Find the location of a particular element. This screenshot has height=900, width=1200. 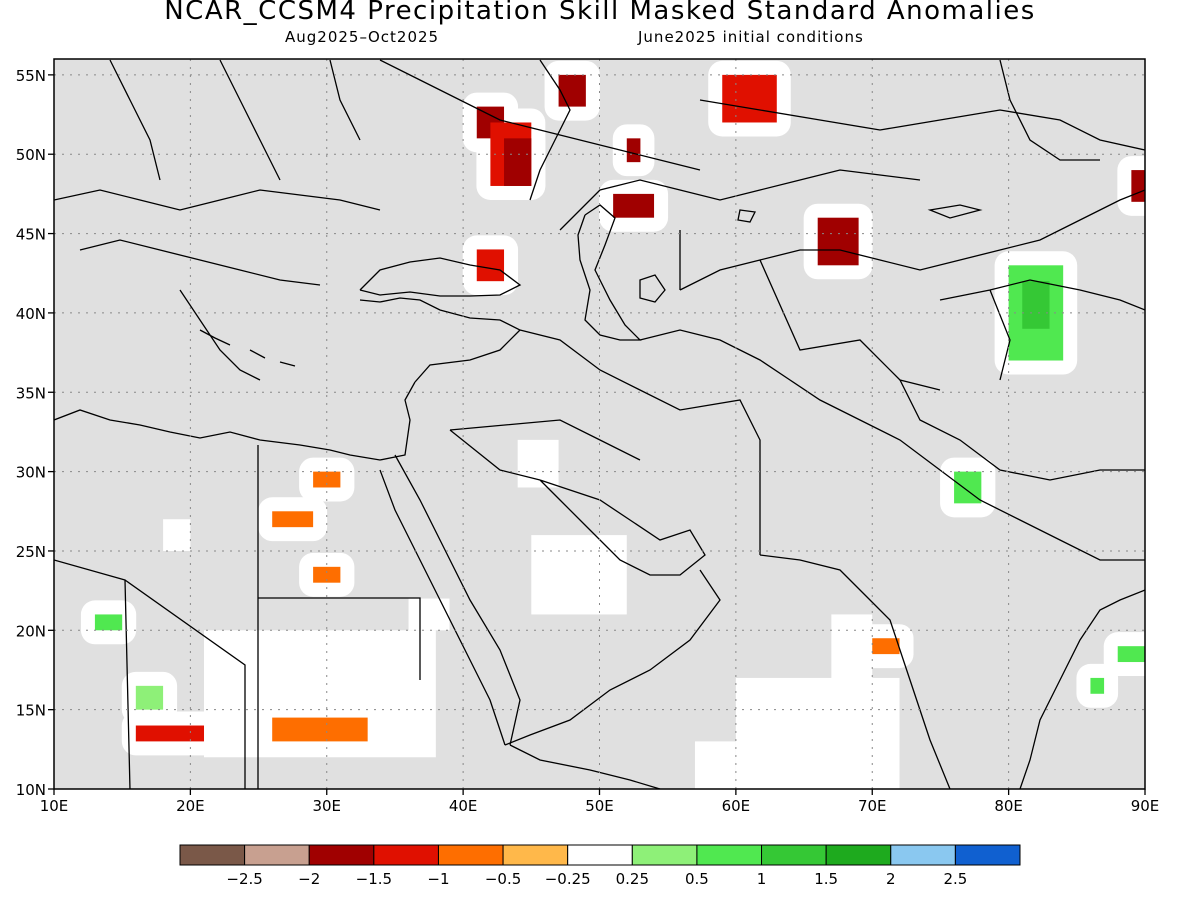

lat-tick-label: 25N is located at coordinates (31, 552).